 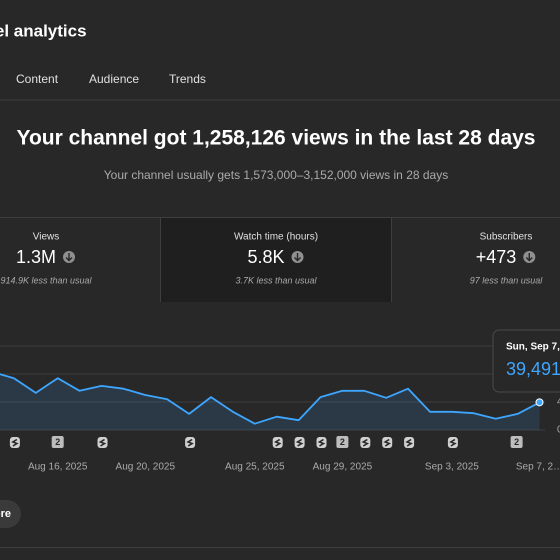 What do you see at coordinates (506, 237) in the screenshot?
I see `metric-label: Subscribers` at bounding box center [506, 237].